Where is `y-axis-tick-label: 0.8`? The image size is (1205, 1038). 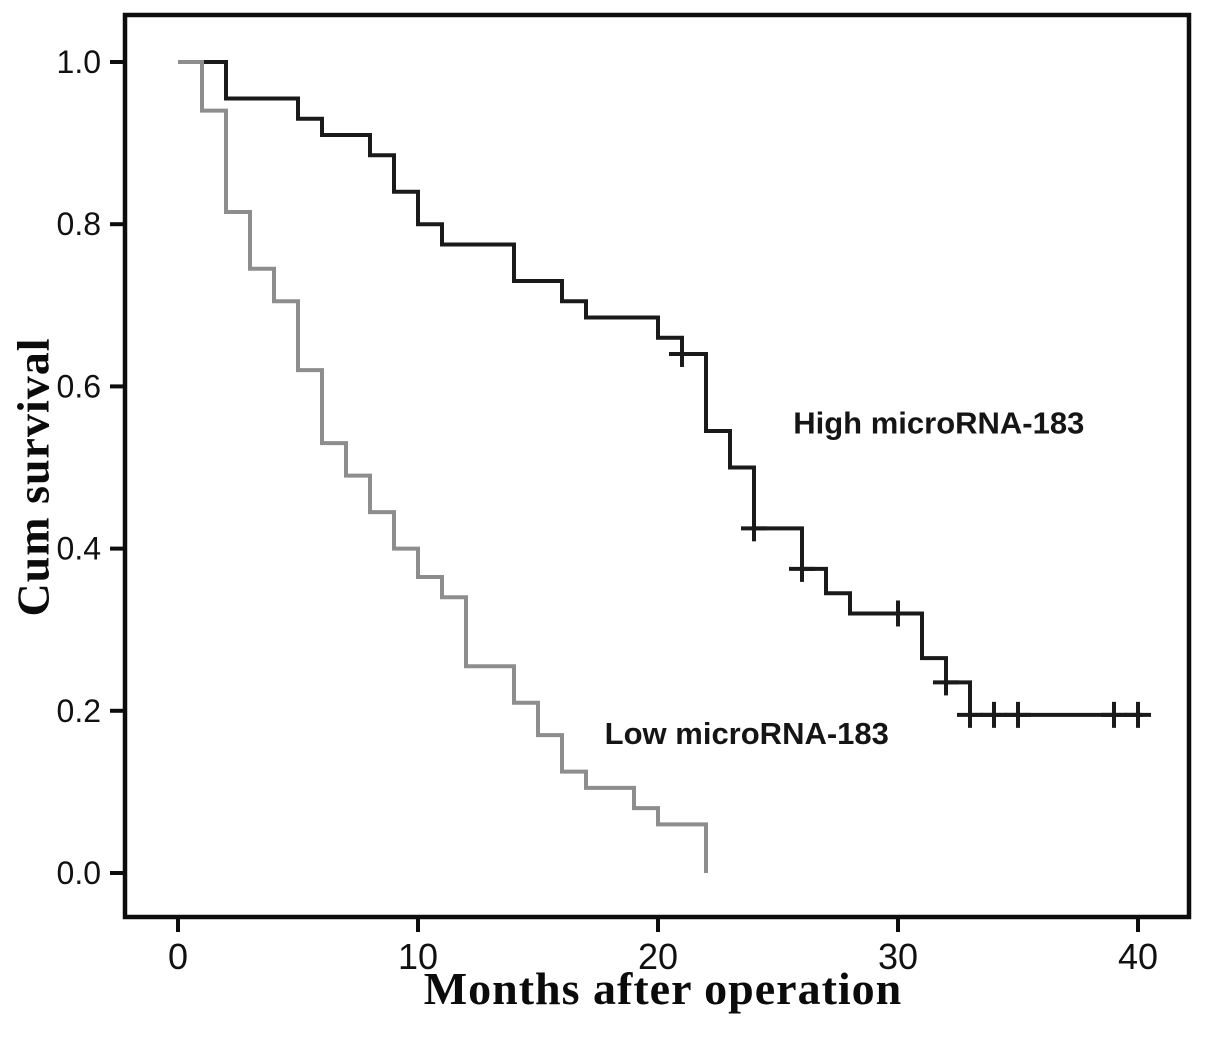 y-axis-tick-label: 0.8 is located at coordinates (79, 224).